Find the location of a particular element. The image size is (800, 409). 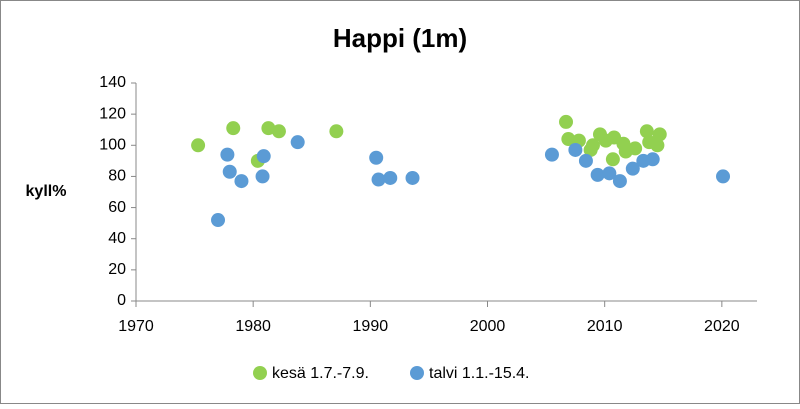

y-tick-label: 60 is located at coordinates (117, 207).